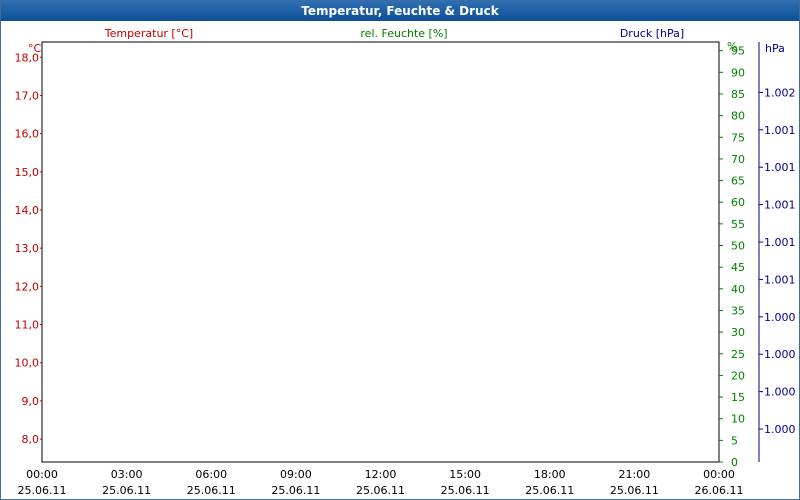  Describe the element at coordinates (31, 401) in the screenshot. I see `y-tick-temperature: 9,0` at that location.